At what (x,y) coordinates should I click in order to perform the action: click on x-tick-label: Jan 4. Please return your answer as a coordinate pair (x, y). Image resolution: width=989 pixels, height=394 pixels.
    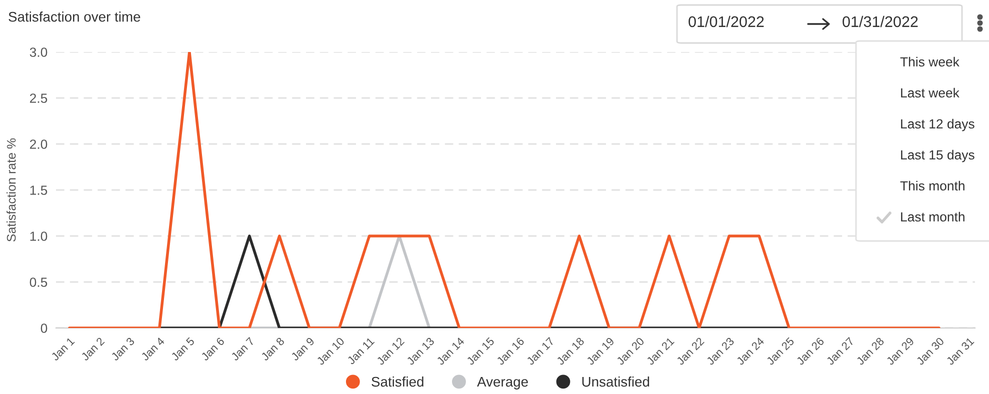
    Looking at the image, I should click on (152, 349).